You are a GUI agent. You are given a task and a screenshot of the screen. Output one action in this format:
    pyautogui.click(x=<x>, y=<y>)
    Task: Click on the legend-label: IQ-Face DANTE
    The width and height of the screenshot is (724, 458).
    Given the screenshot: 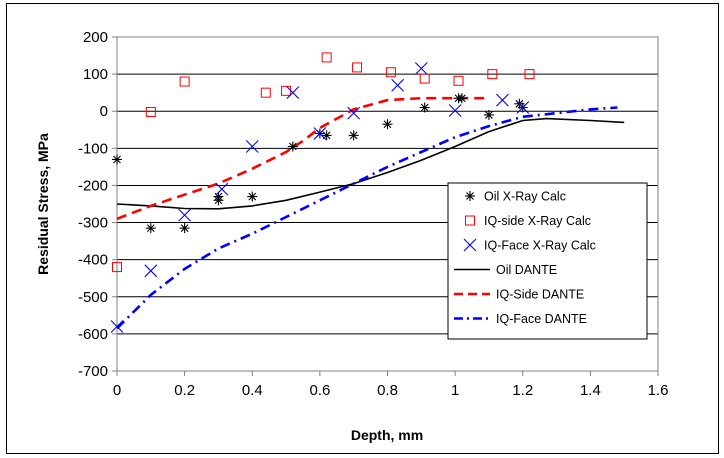 What is the action you would take?
    pyautogui.click(x=541, y=319)
    